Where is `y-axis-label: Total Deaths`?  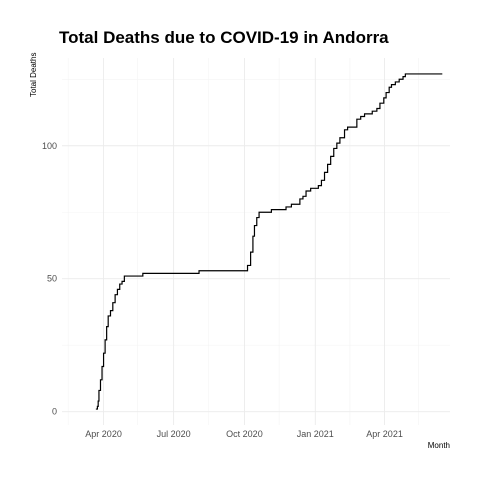
y-axis-label: Total Deaths is located at coordinates (33, 75).